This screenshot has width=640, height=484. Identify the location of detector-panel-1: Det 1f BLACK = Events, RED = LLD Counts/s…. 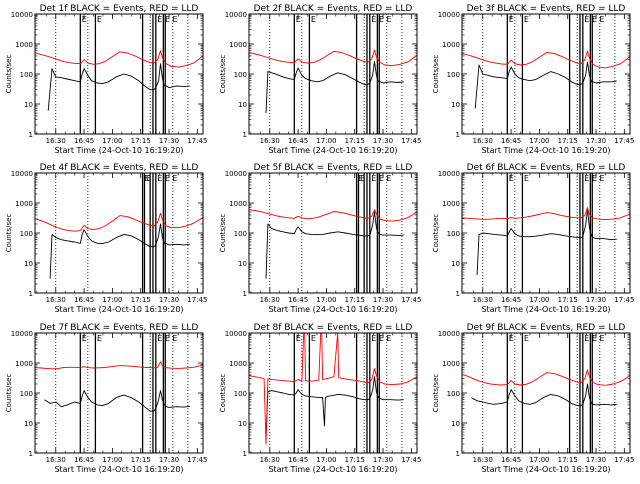
(106, 79).